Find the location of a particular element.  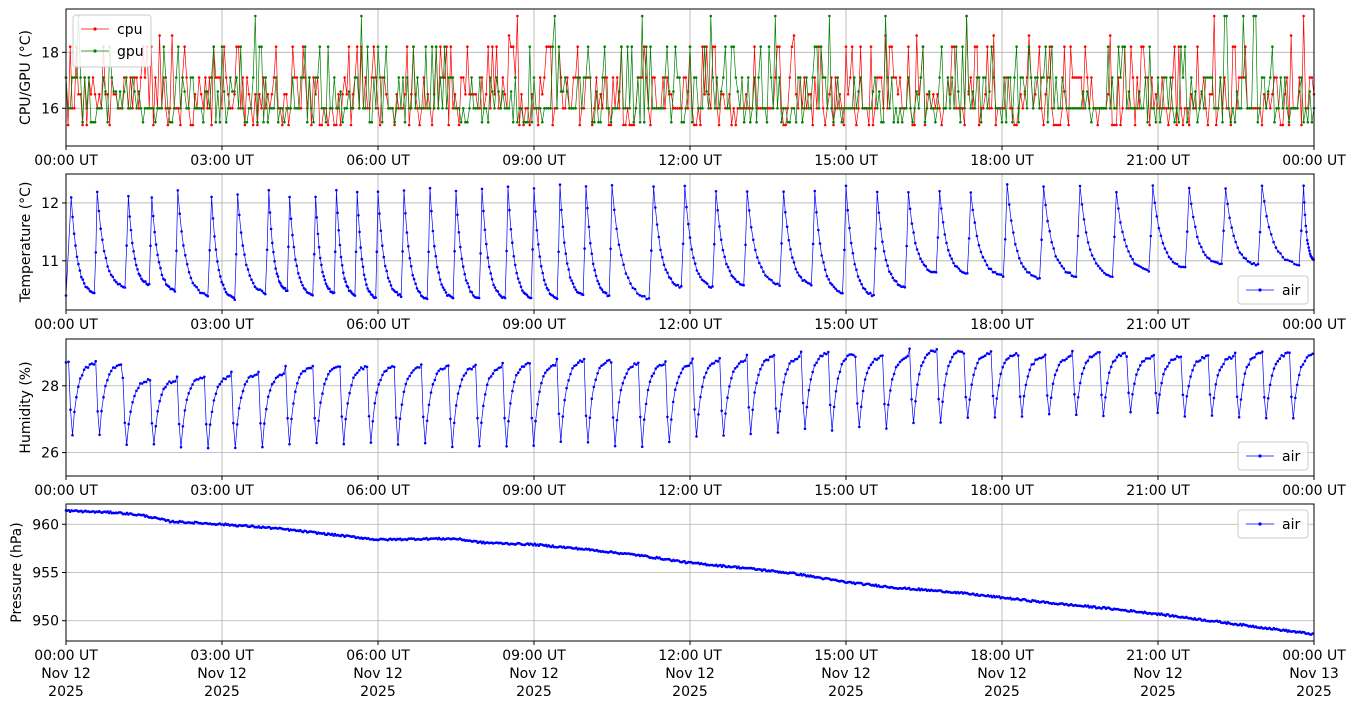

x-tick-label: 03:00 UT is located at coordinates (222, 161).